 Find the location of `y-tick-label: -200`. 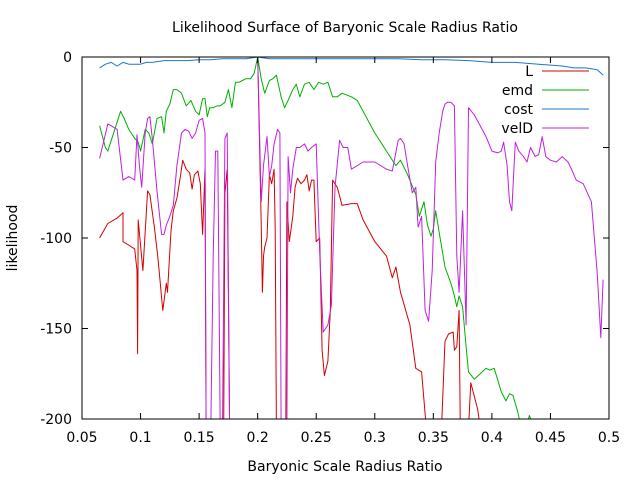

y-tick-label: -200 is located at coordinates (56, 420).